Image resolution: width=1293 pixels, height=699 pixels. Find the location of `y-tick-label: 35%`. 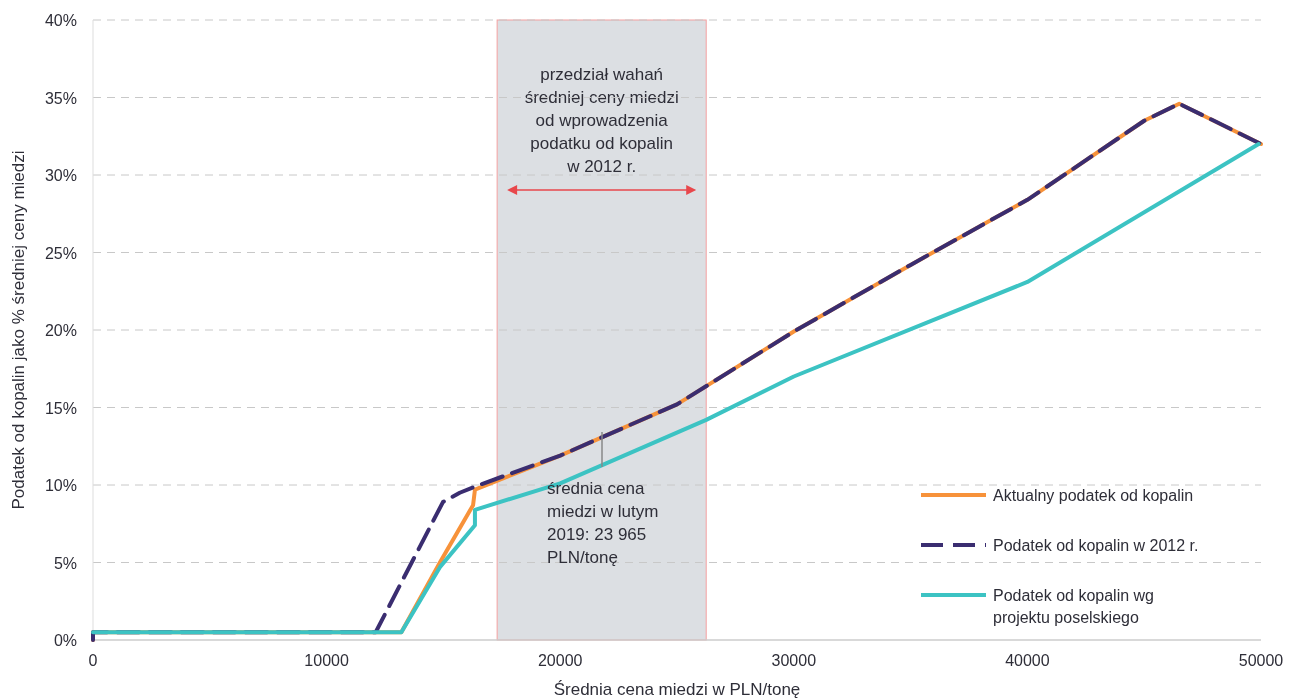

y-tick-label: 35% is located at coordinates (60, 98).